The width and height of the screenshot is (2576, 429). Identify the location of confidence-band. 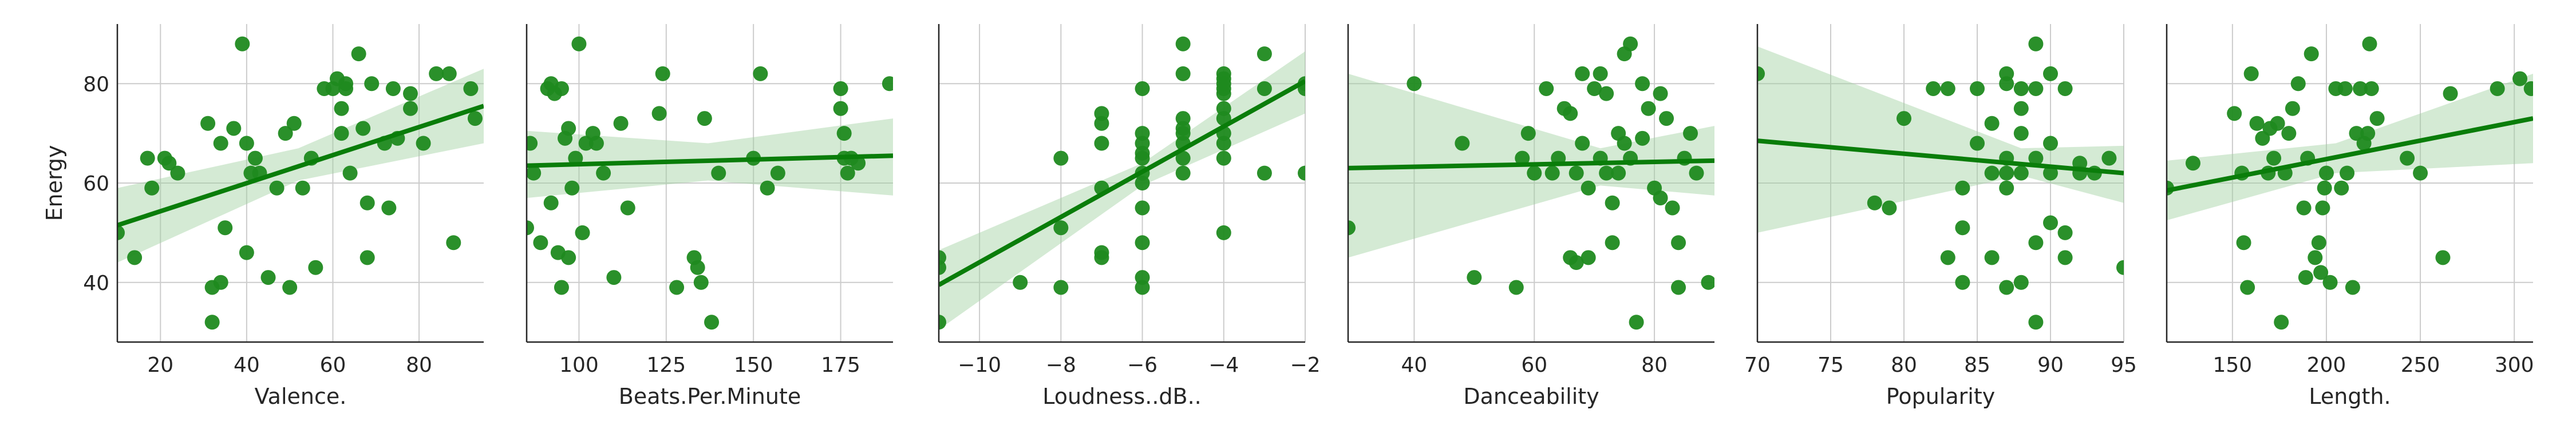
(2350, 147).